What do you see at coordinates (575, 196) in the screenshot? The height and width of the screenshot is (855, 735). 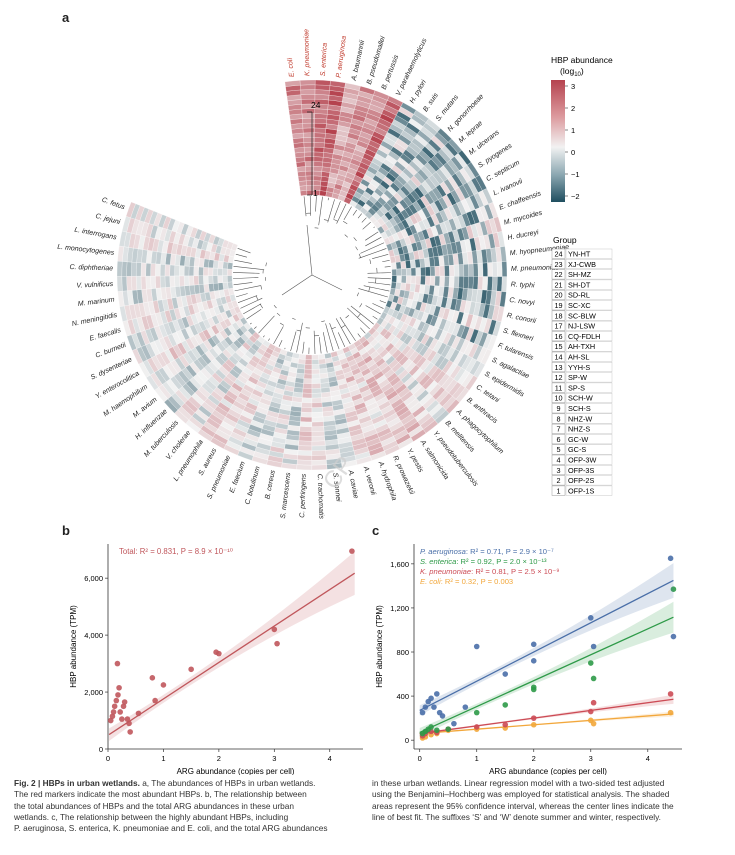 I see `legend-tick-label: −2` at bounding box center [575, 196].